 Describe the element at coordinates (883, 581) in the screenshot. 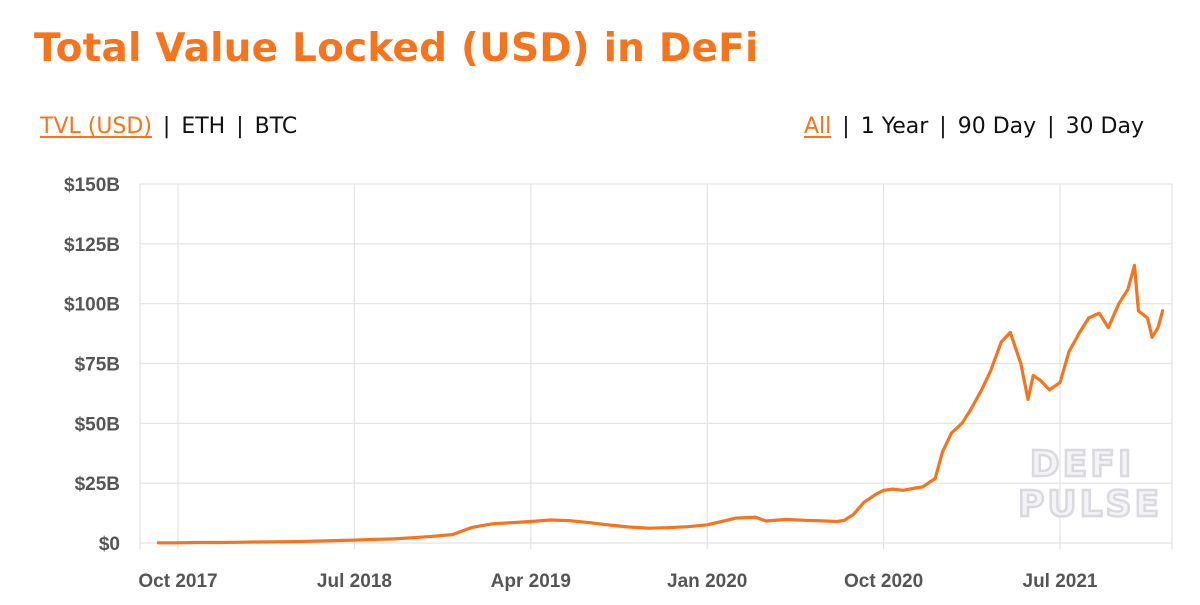

I see `x-tick-label: Oct 2020` at that location.